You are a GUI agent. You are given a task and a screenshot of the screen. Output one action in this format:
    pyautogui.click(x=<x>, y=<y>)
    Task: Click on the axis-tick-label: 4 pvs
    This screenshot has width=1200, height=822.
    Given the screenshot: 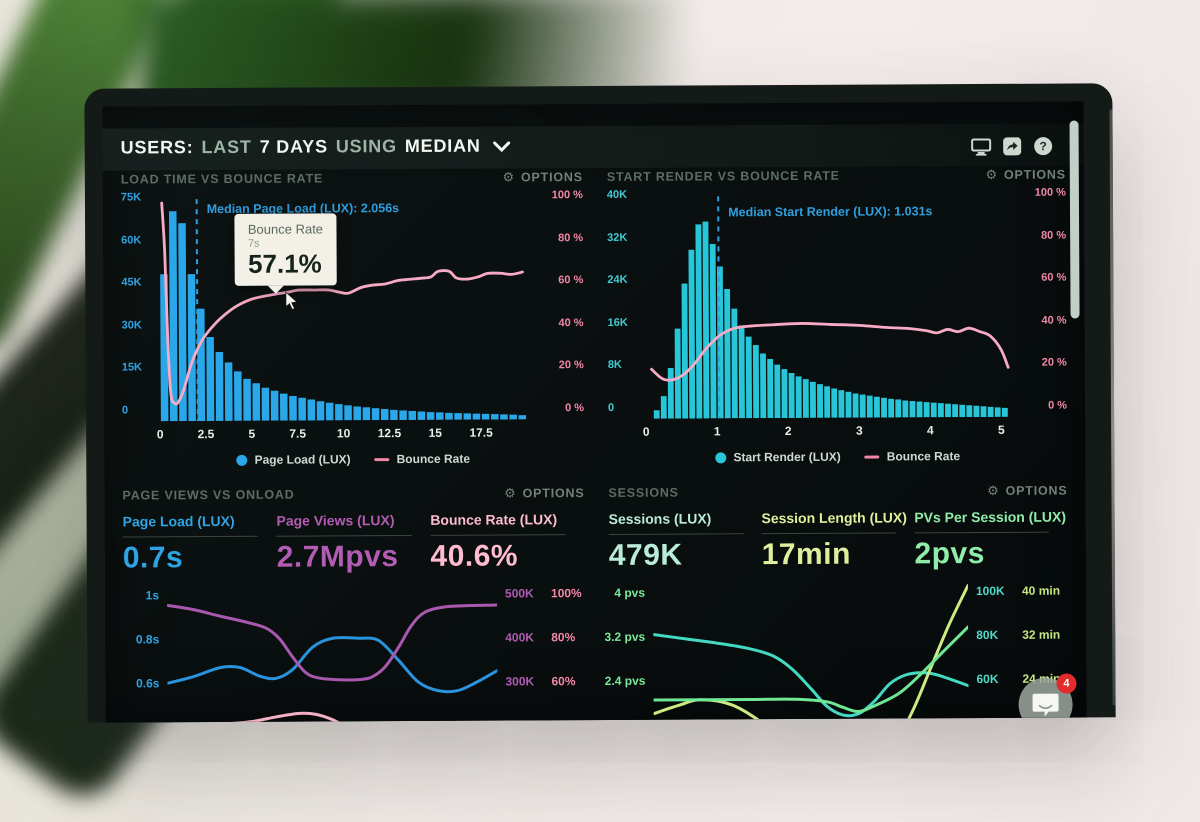 What is the action you would take?
    pyautogui.click(x=629, y=593)
    